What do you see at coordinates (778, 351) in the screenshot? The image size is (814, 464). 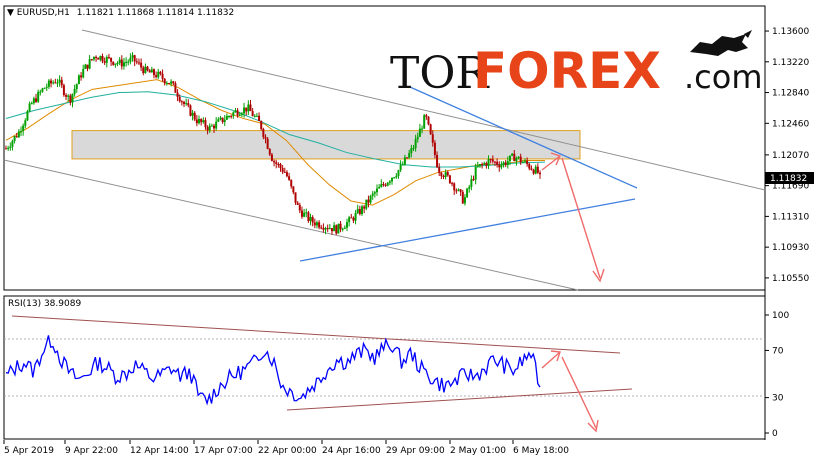 I see `rsi-tick-label: 70` at bounding box center [778, 351].